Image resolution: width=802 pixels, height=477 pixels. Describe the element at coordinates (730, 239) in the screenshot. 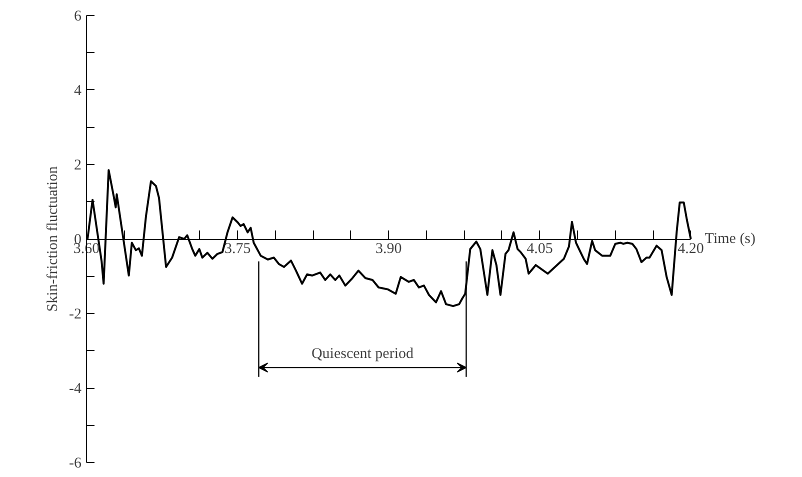

I see `x-axis-title: Time (s)` at that location.